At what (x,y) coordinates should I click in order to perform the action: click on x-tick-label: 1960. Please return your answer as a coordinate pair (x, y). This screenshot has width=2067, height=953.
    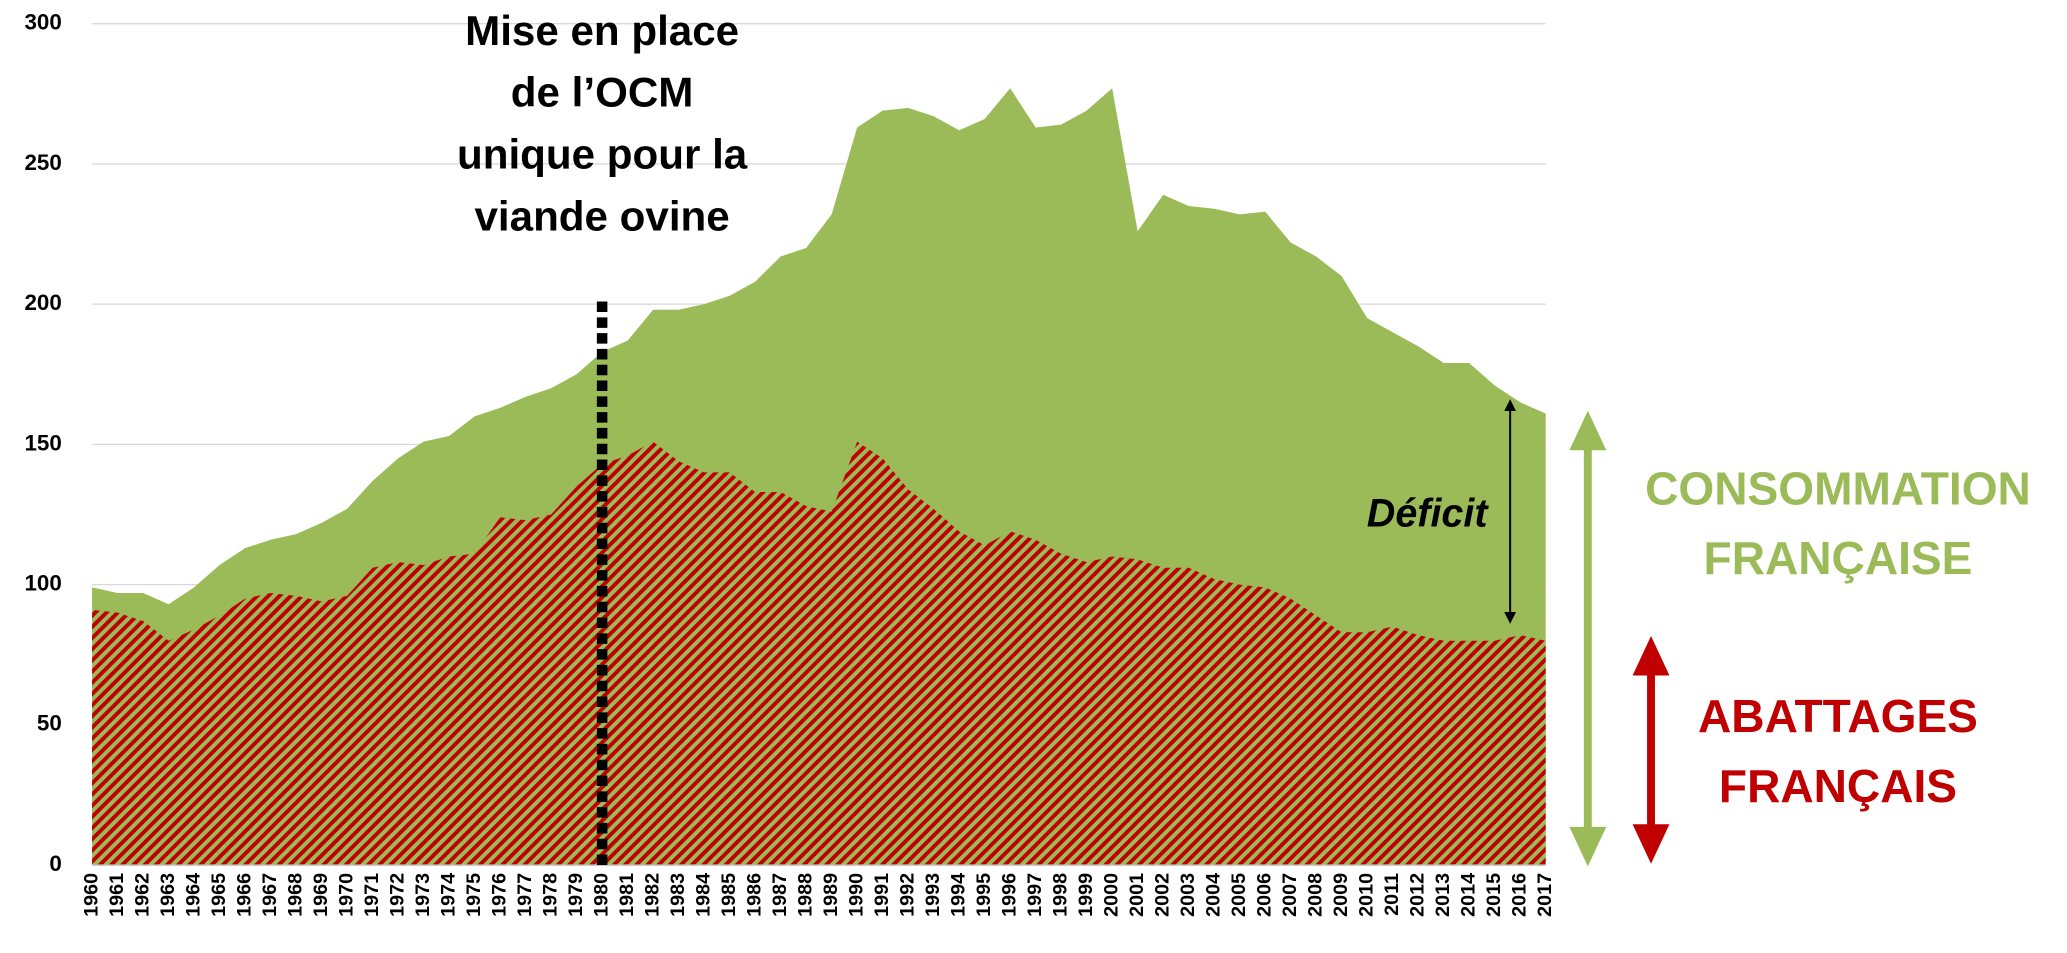
    Looking at the image, I should click on (91, 895).